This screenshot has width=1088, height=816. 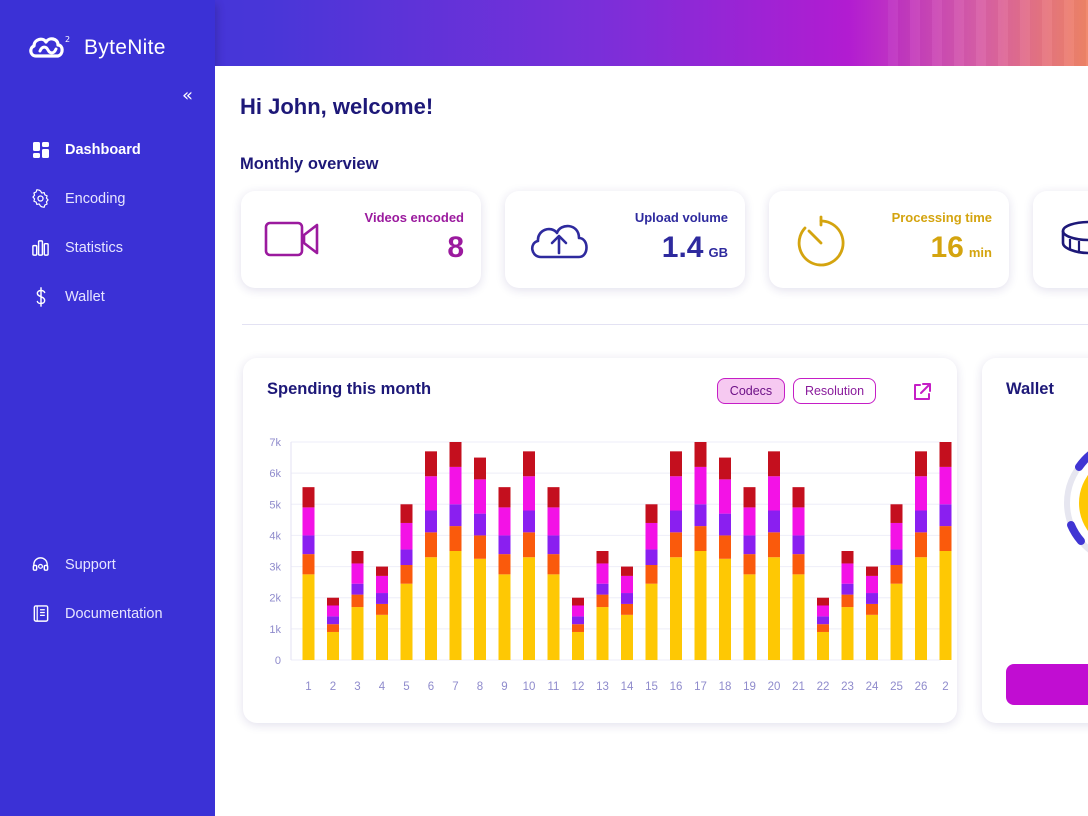 I want to click on stat-card-upload: Upload volume 1.4 GB, so click(x=625, y=239).